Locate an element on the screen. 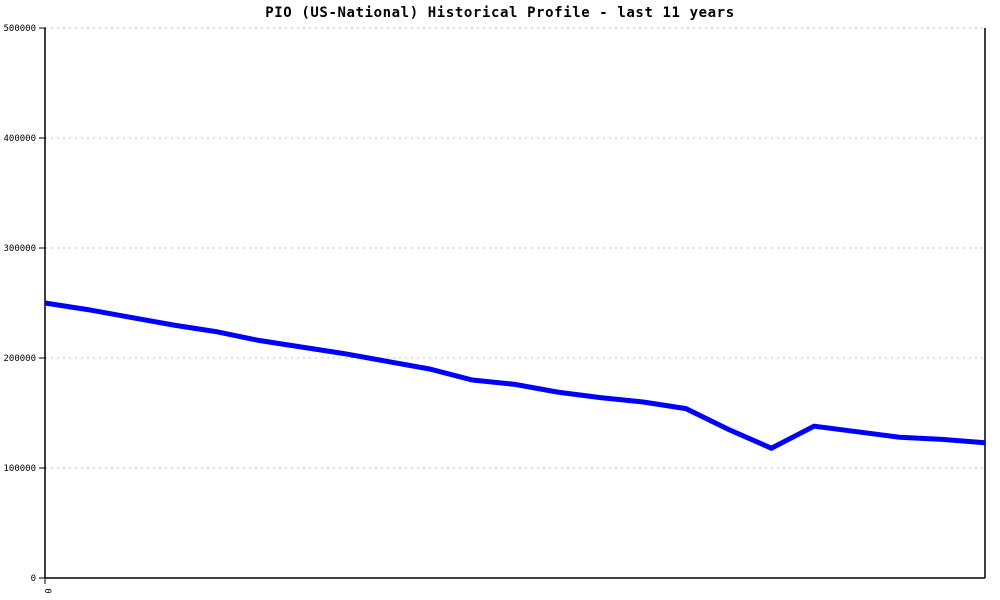 The width and height of the screenshot is (1000, 600). y-tick-label: 200000 is located at coordinates (19, 359).